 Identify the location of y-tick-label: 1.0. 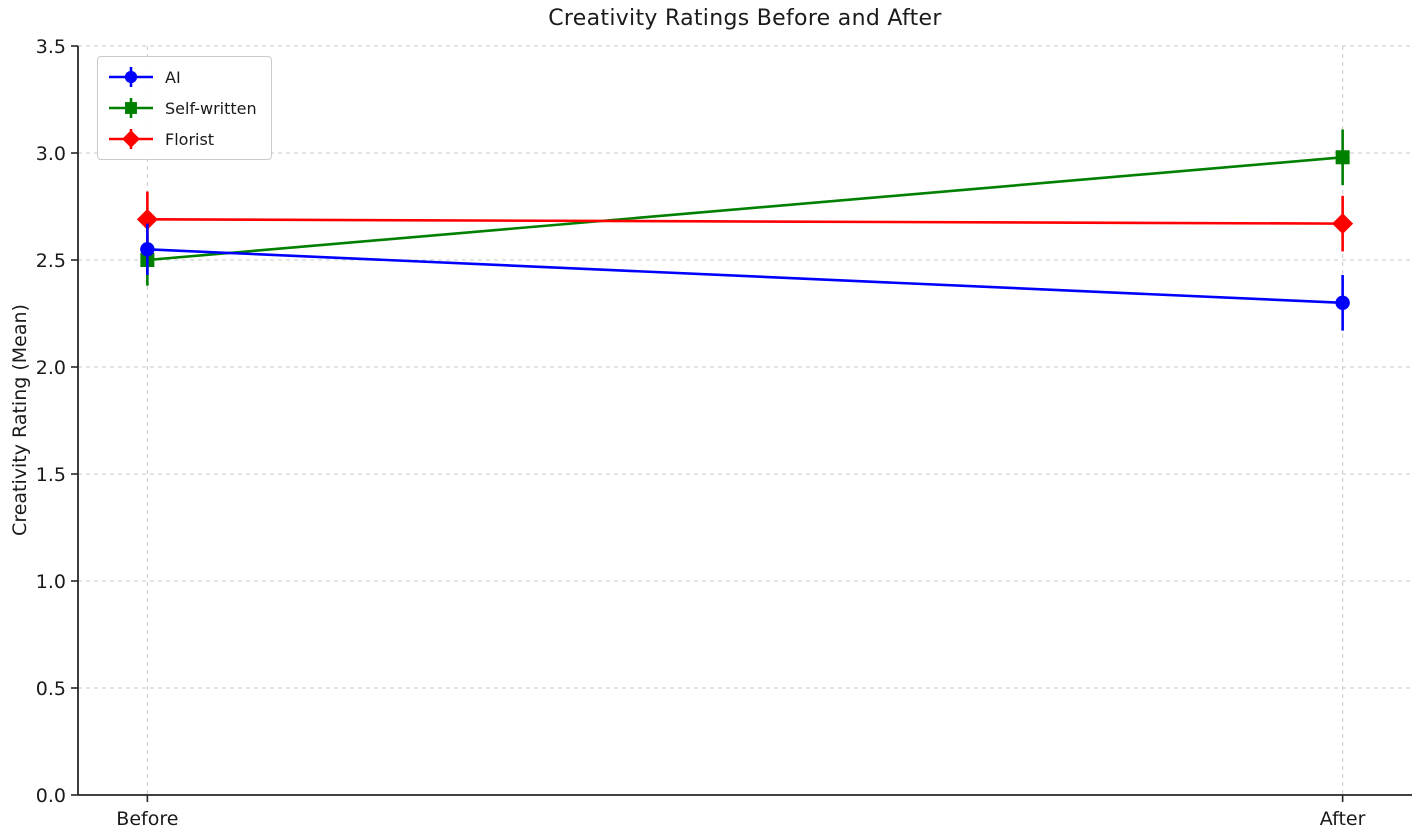
(51, 582).